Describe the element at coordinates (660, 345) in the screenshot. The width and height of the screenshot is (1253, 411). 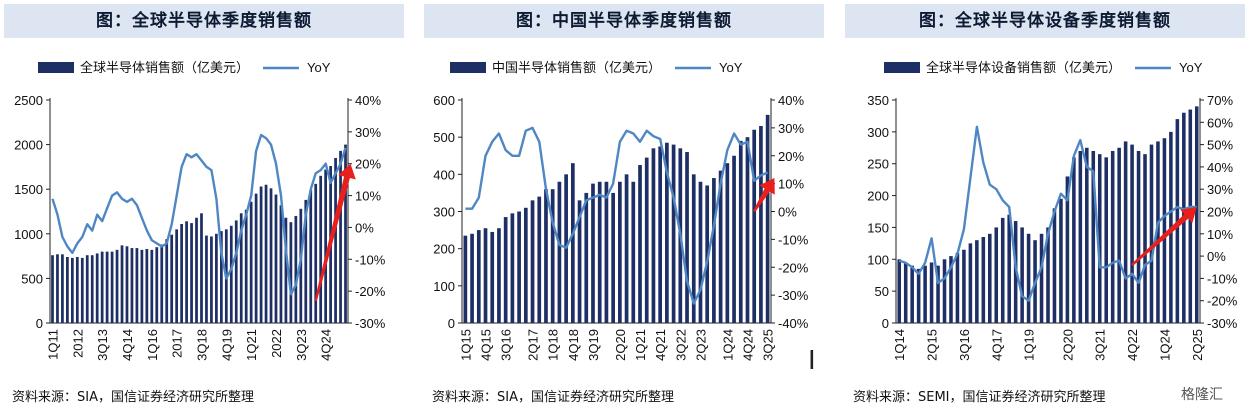
I see `x-tick-label: 4Q21` at that location.